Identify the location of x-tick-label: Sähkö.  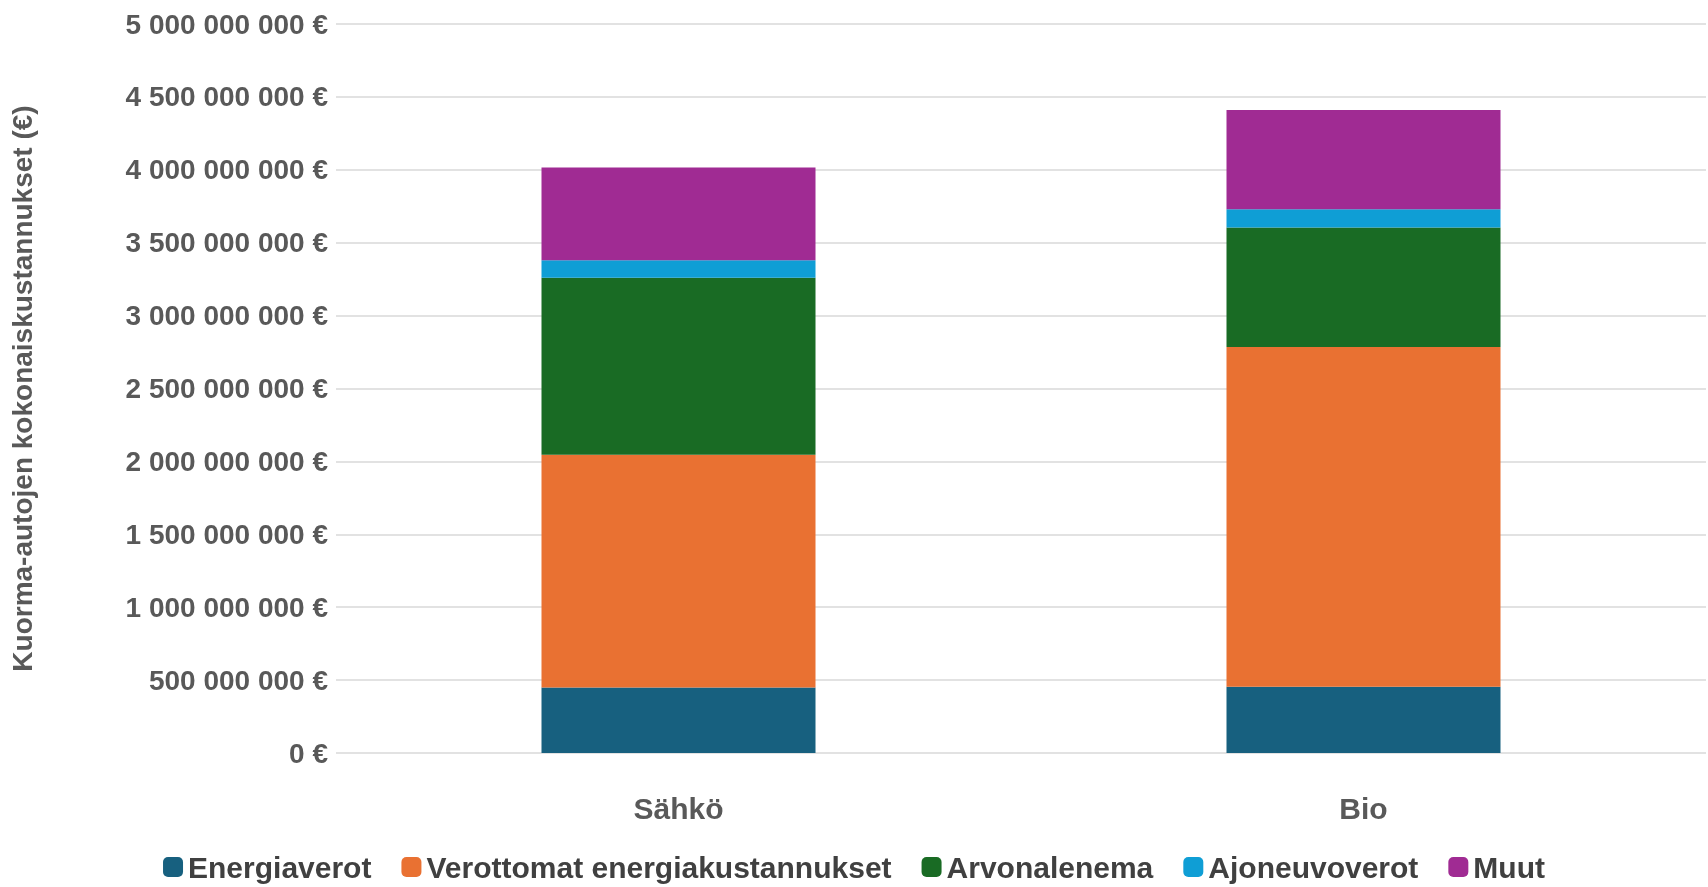
(678, 808).